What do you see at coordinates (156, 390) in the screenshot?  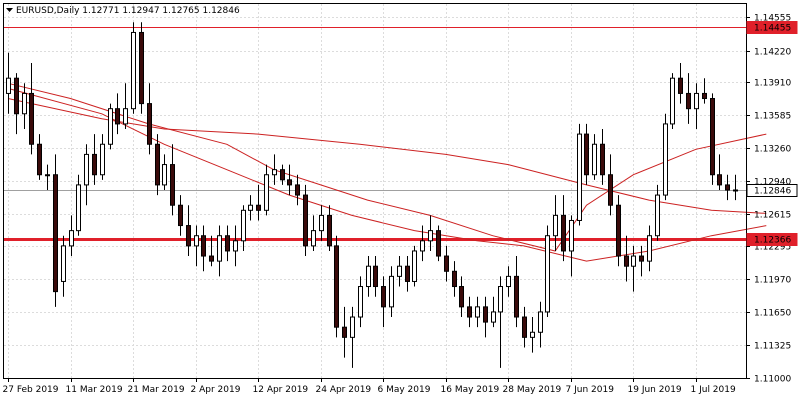 I see `x-tick-label: 21 Mar 2019` at bounding box center [156, 390].